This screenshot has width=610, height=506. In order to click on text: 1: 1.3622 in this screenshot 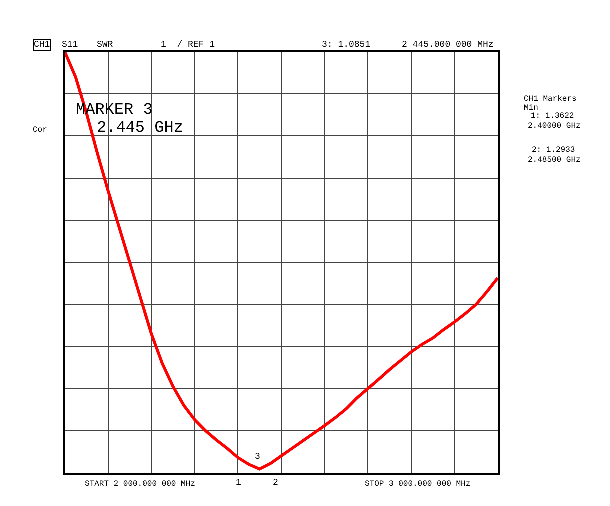, I will do `click(552, 116)`.